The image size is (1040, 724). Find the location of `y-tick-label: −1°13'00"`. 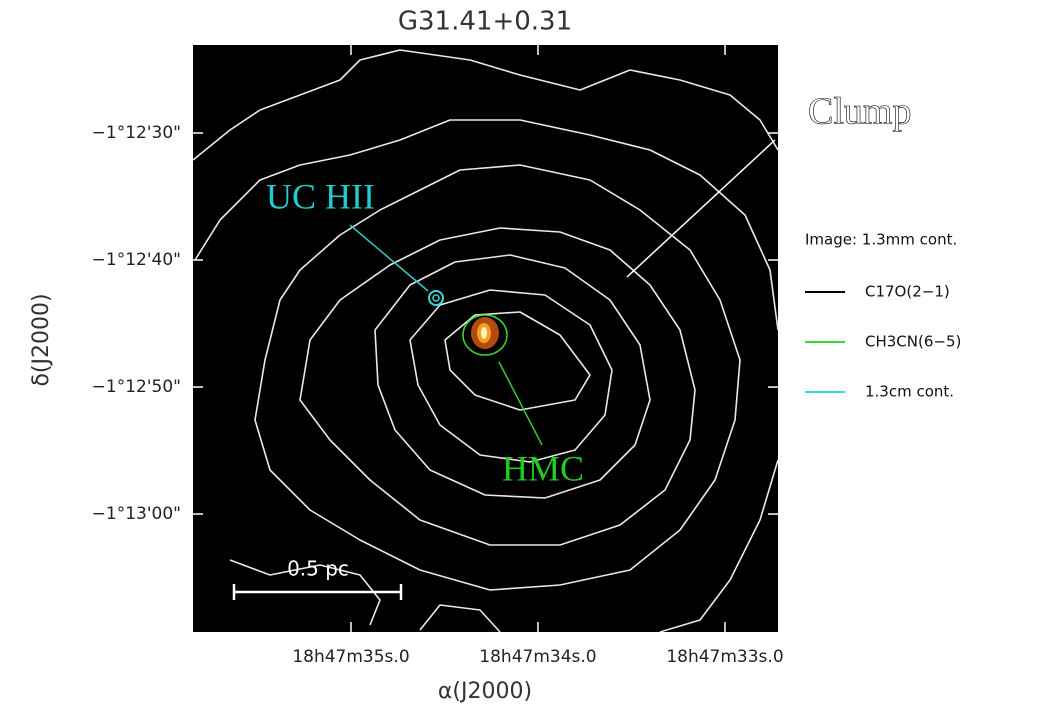

y-tick-label: −1°13'00" is located at coordinates (136, 514).